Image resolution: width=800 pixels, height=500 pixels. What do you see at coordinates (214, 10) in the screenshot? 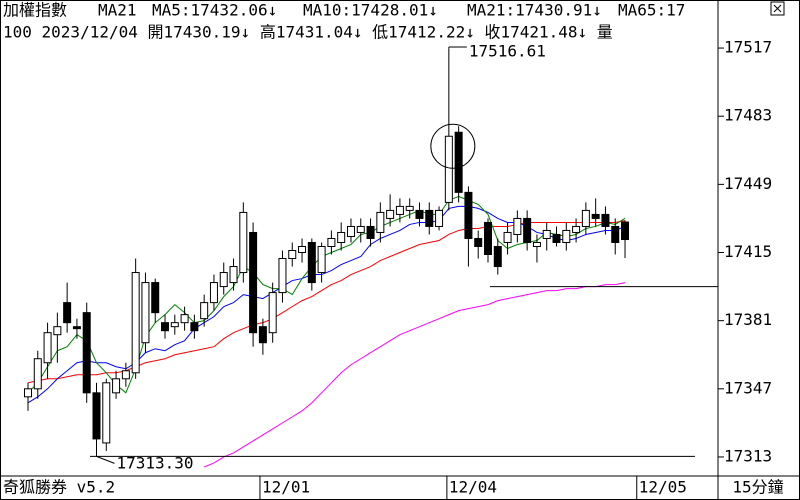
I see `header-item: MA5:17432.06↓` at bounding box center [214, 10].